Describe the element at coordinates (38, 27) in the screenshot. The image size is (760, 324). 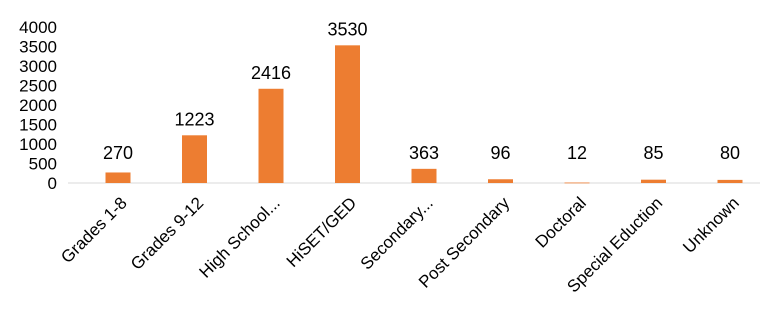
I see `y-tick-label: 4000` at that location.